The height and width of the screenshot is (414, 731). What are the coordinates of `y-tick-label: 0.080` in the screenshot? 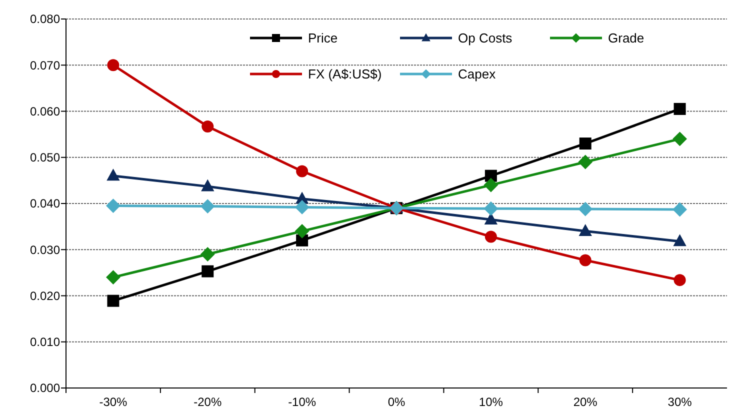 It's located at (45, 19).